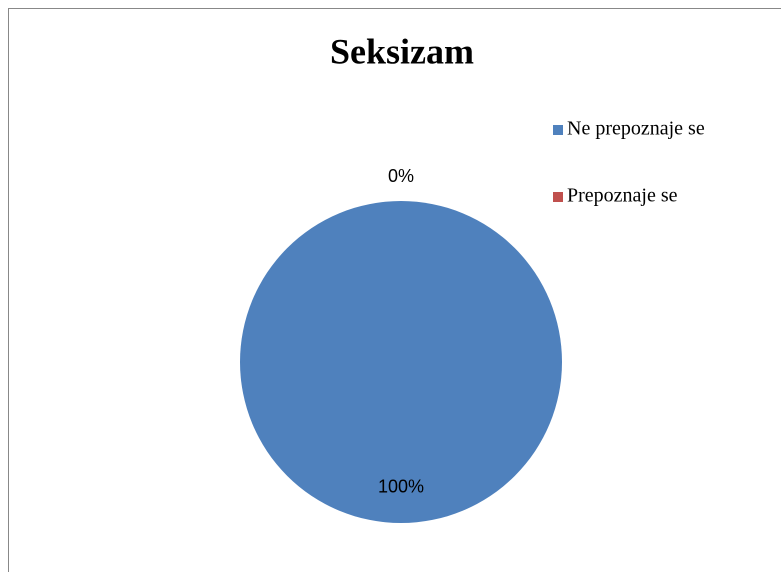 This screenshot has width=781, height=572. What do you see at coordinates (401, 486) in the screenshot?
I see `data-label: 100%` at bounding box center [401, 486].